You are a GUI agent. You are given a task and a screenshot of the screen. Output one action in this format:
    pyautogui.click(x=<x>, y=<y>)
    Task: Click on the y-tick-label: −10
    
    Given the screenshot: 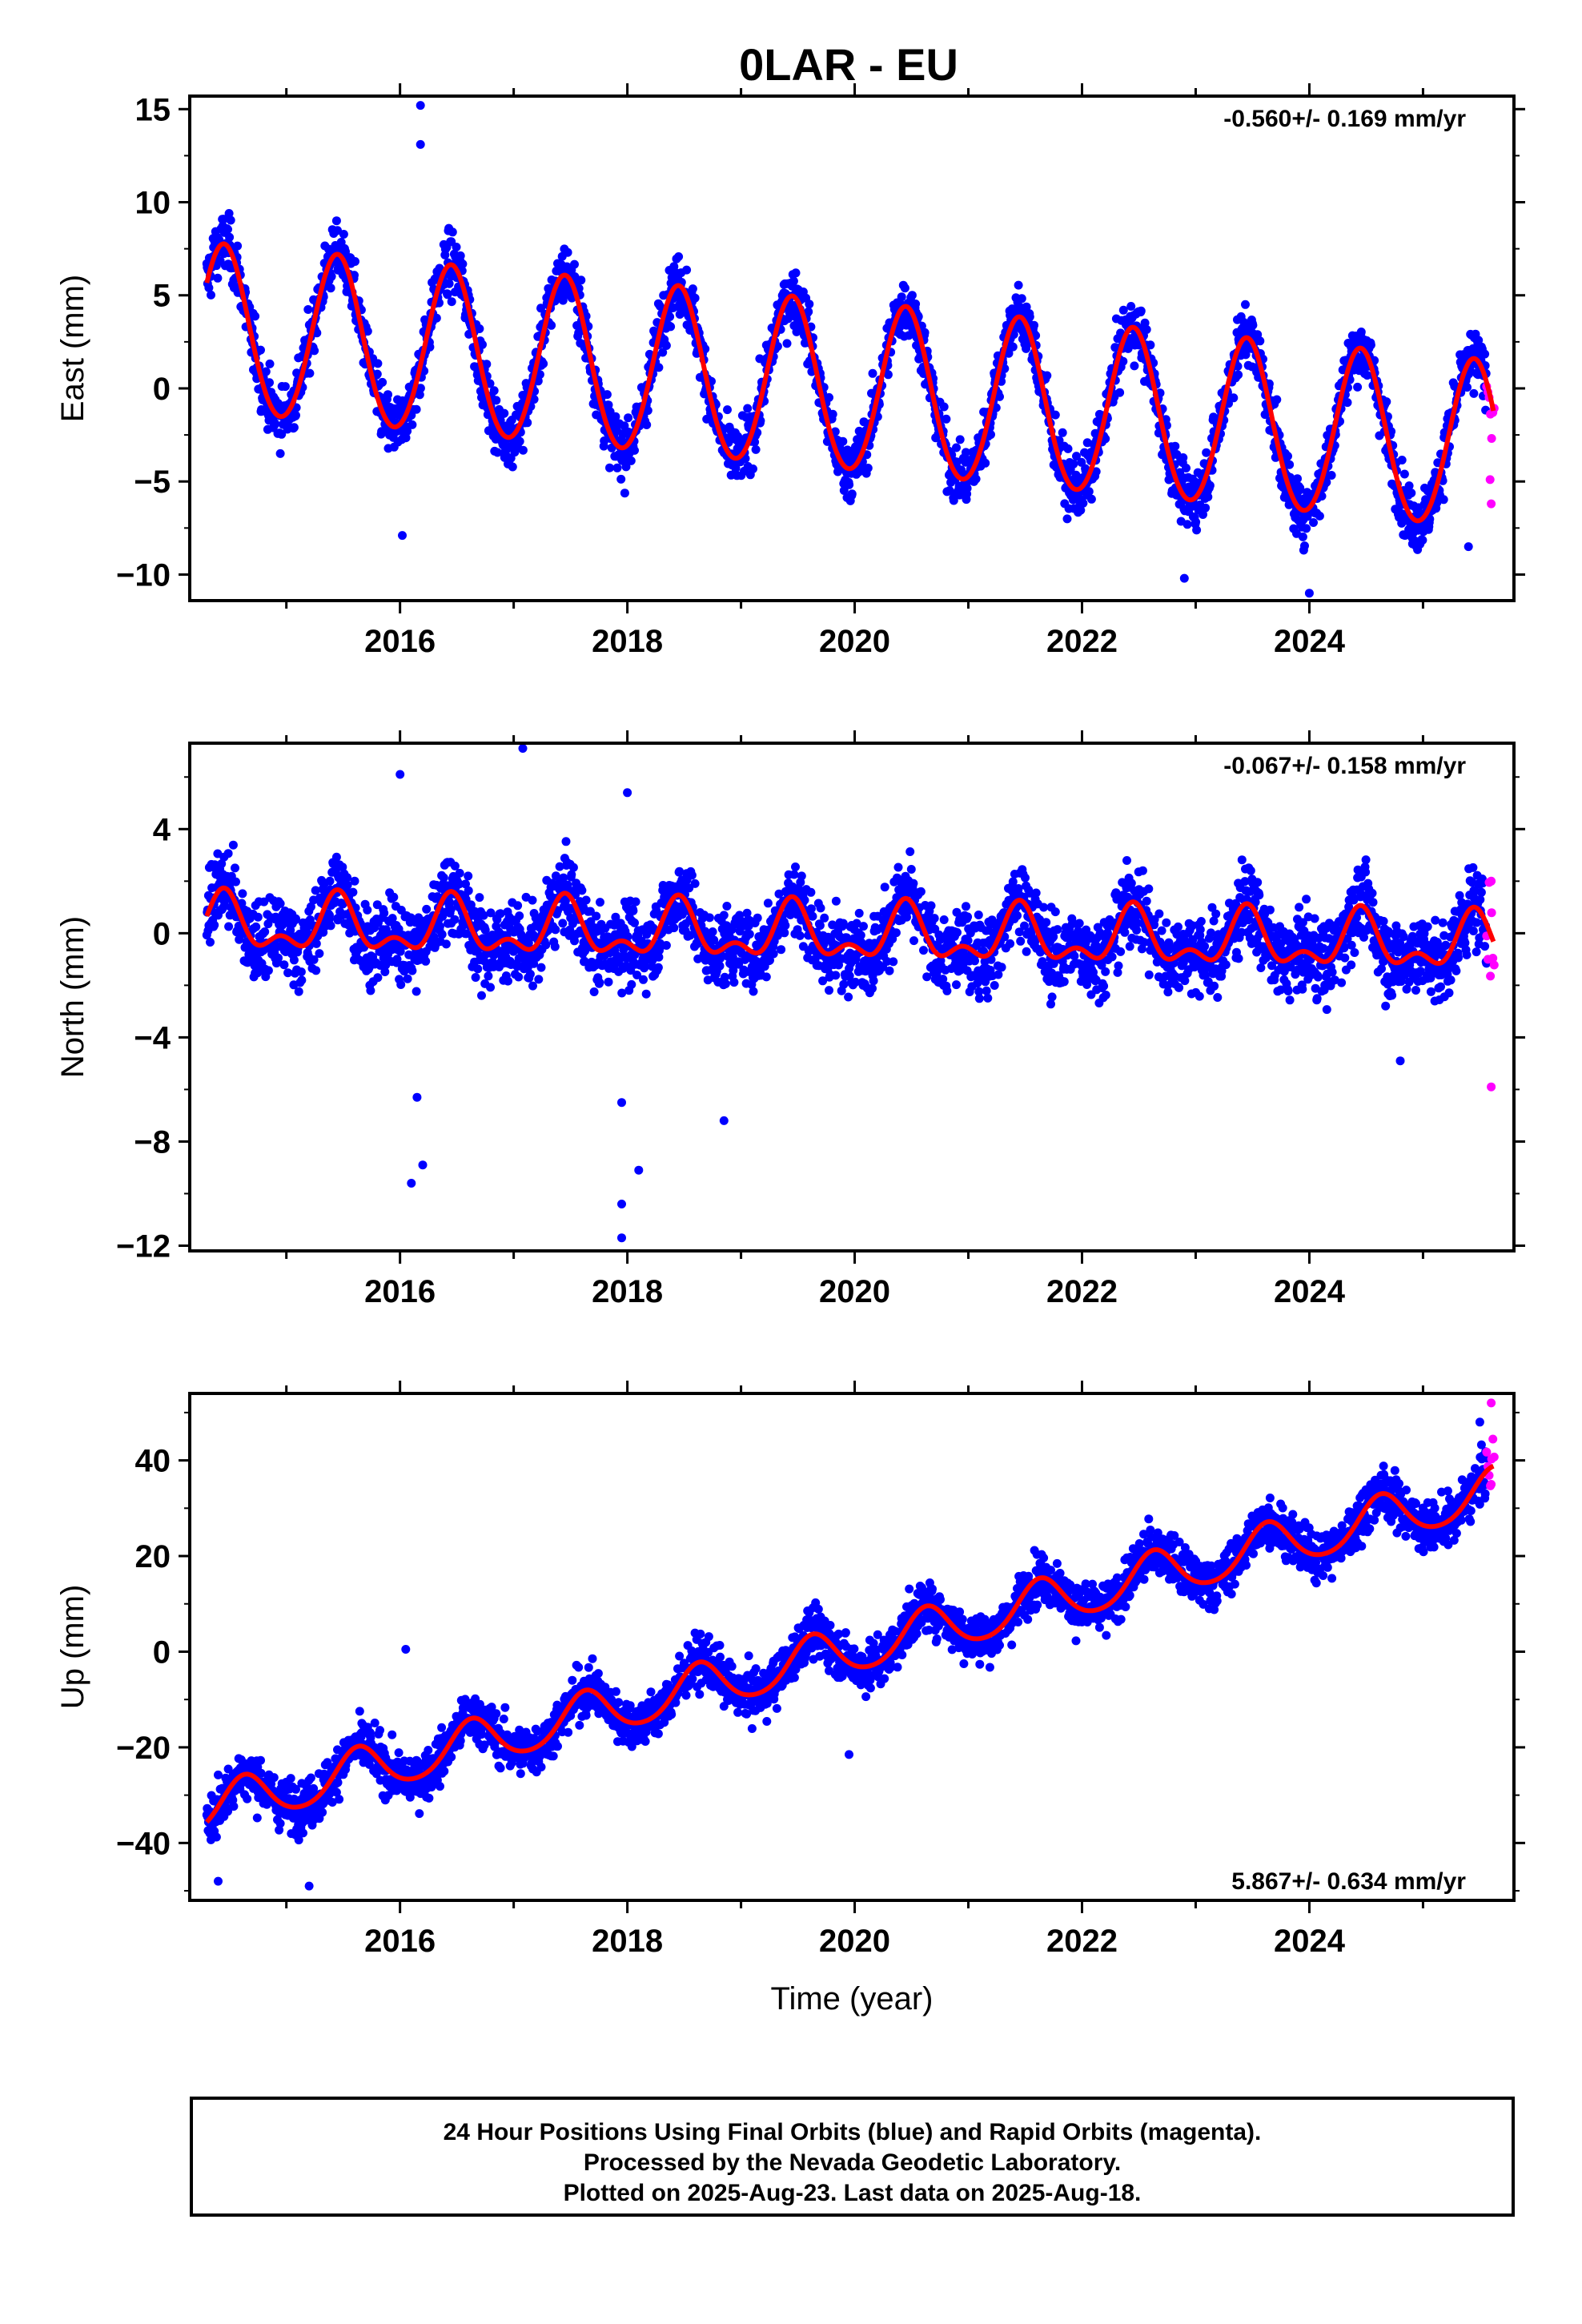 What is the action you would take?
    pyautogui.click(x=144, y=575)
    